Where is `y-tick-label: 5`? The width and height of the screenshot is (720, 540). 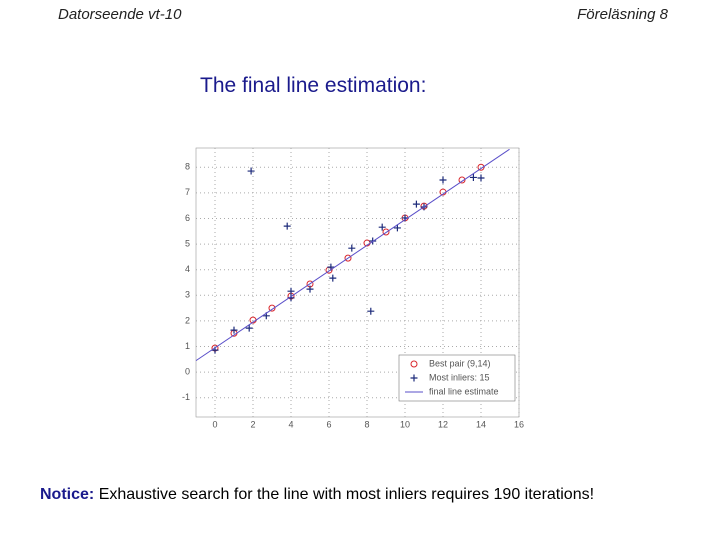
y-tick-label: 5 is located at coordinates (187, 243).